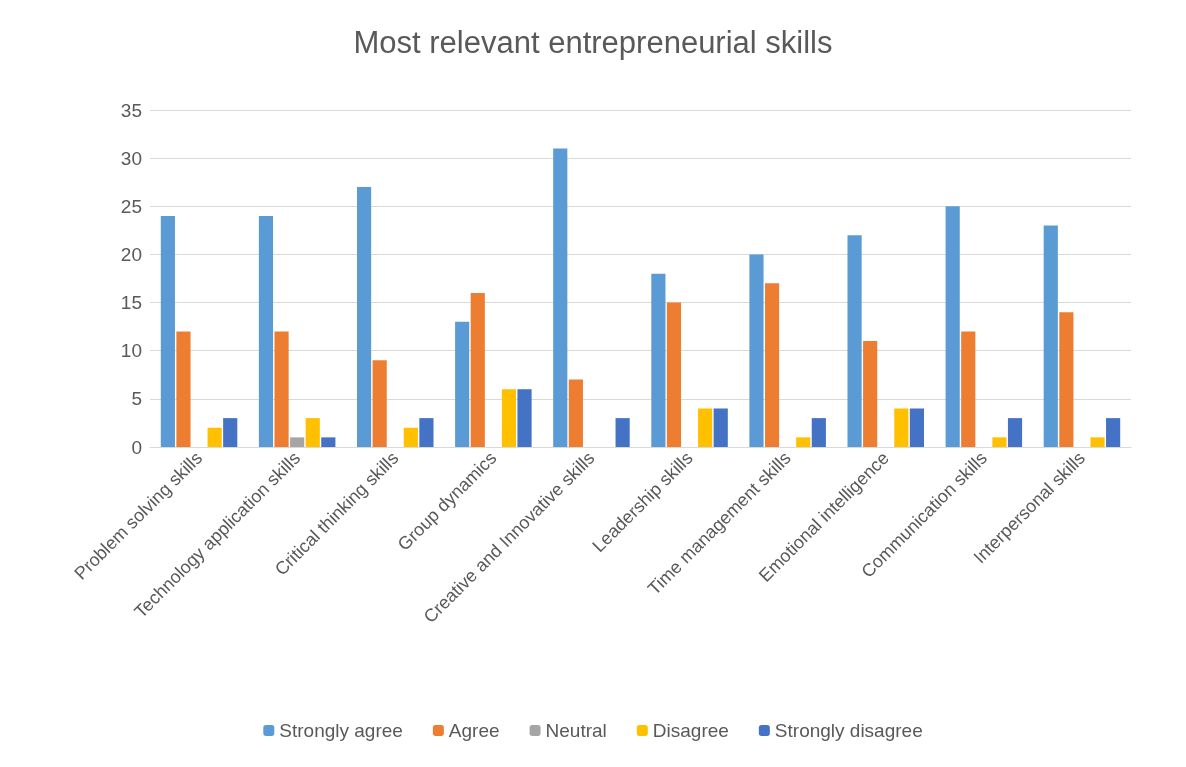 This screenshot has width=1186, height=767. I want to click on y-tick-label: 20, so click(131, 254).